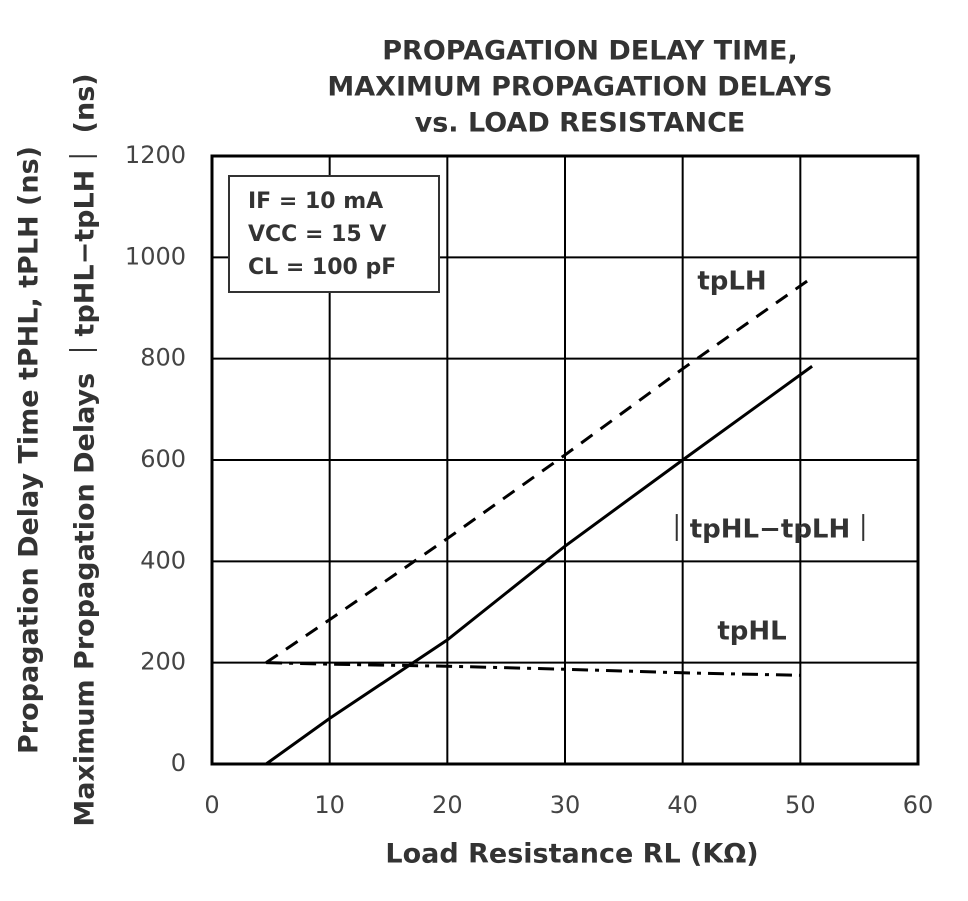 This screenshot has width=968, height=901. I want to click on y-tick-label: 600, so click(163, 459).